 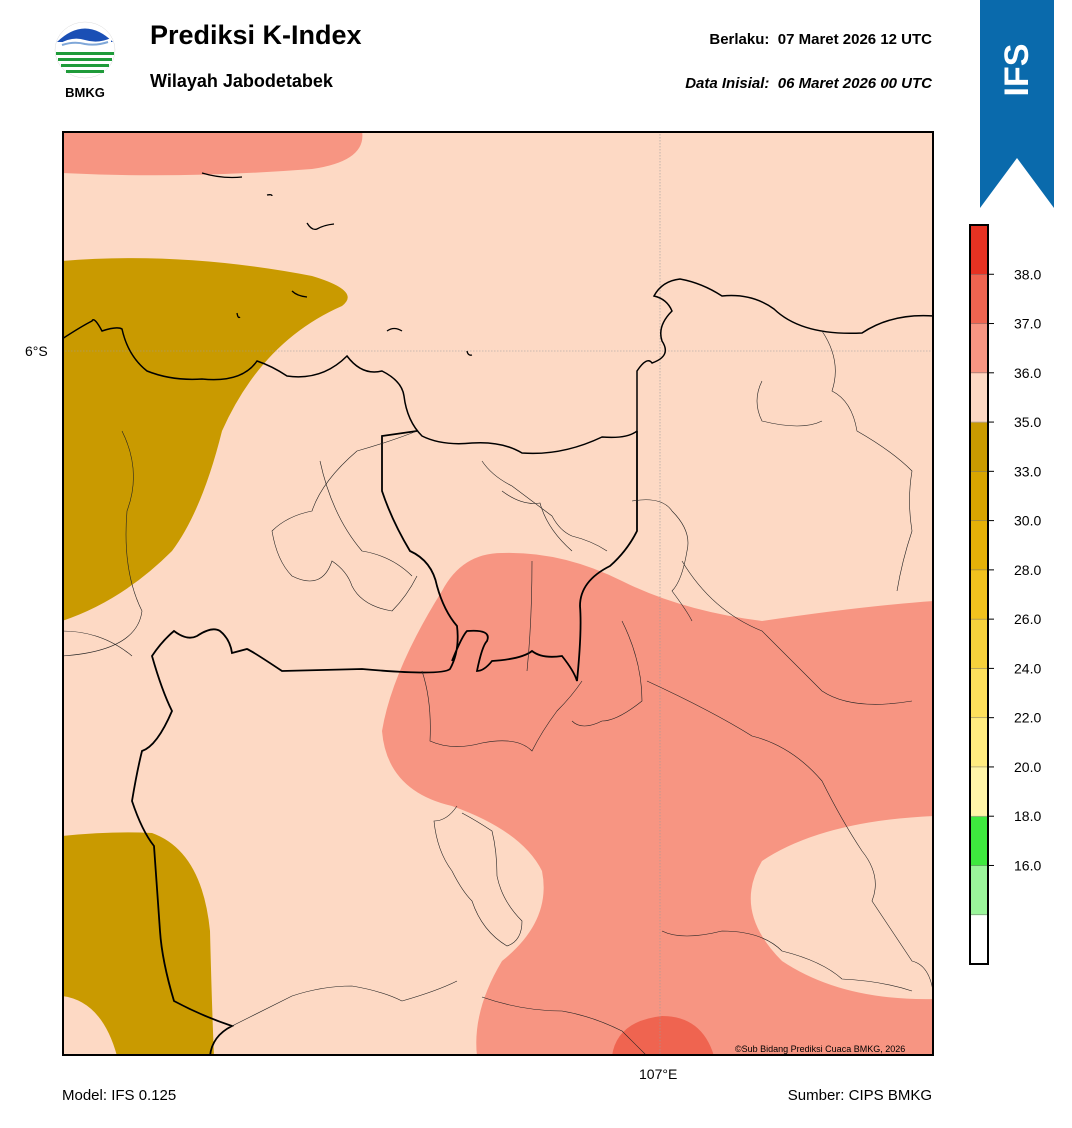 I want to click on ifs-banner-text: IFS, so click(x=1017, y=70).